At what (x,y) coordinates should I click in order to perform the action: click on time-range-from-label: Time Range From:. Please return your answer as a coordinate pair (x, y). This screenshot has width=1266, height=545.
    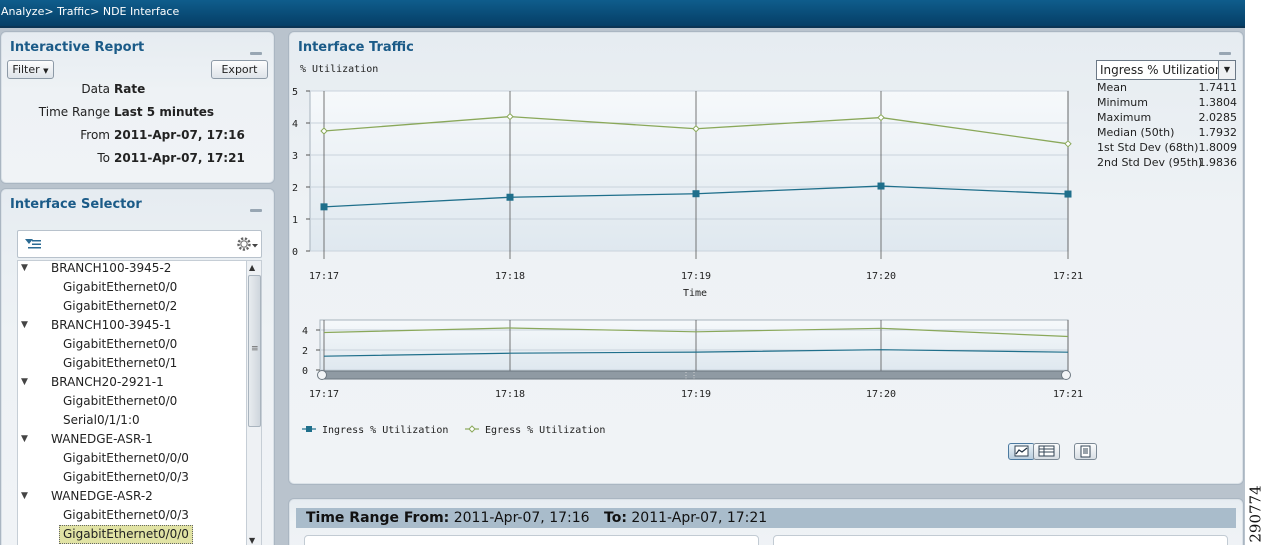
    Looking at the image, I should click on (378, 518).